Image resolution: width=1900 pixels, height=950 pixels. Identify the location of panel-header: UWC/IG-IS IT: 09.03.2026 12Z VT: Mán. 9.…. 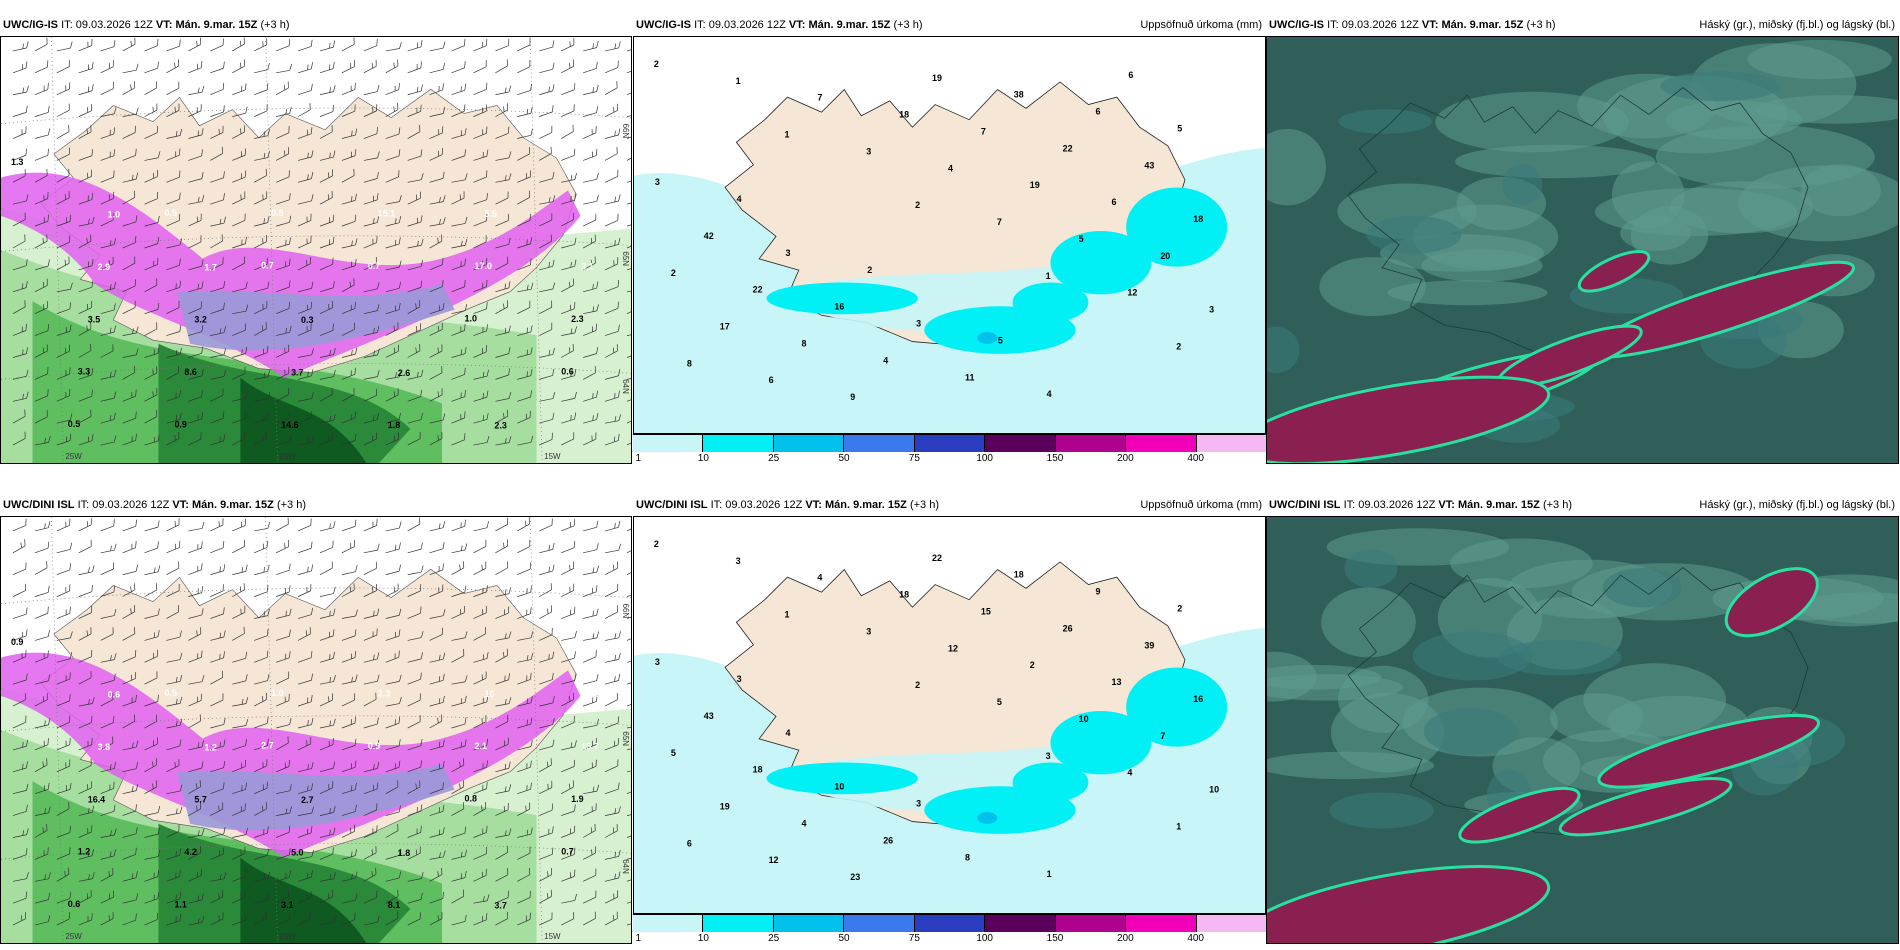
(949, 25).